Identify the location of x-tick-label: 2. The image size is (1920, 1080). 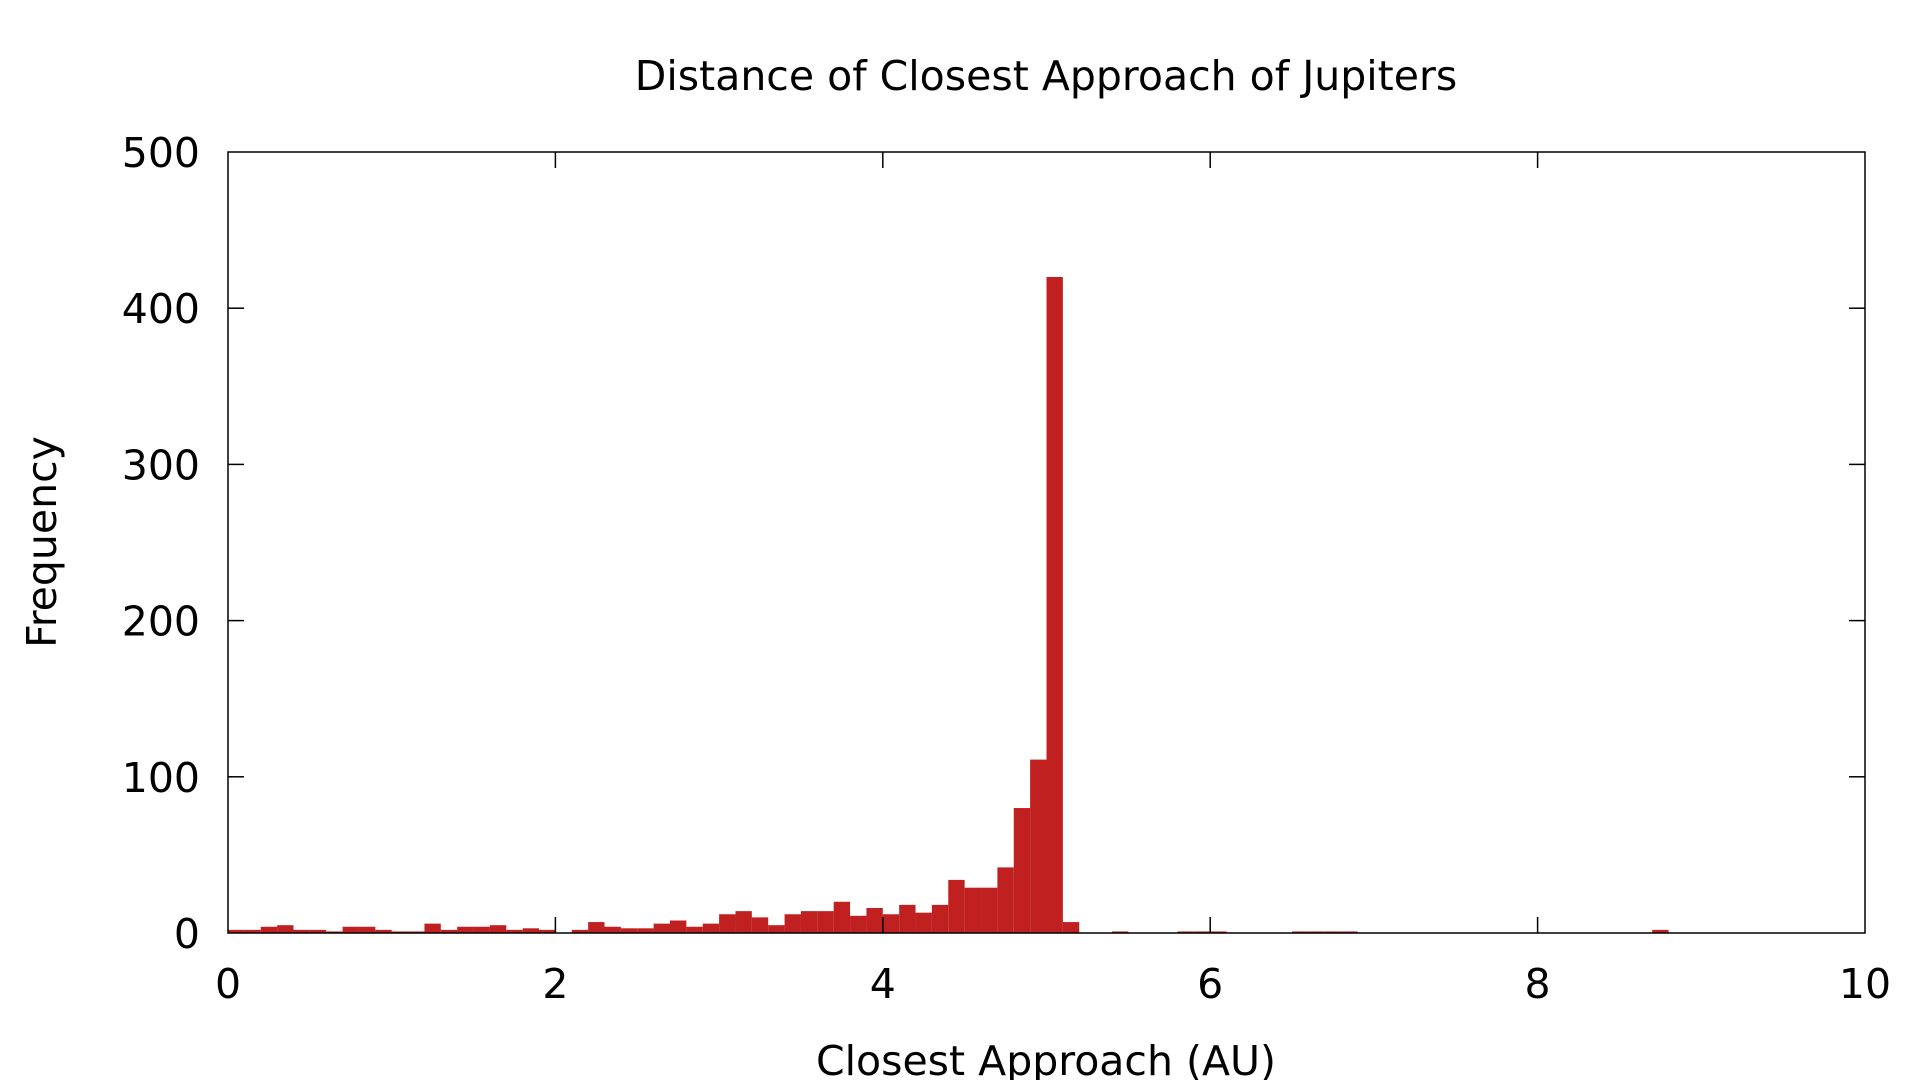
(555, 984).